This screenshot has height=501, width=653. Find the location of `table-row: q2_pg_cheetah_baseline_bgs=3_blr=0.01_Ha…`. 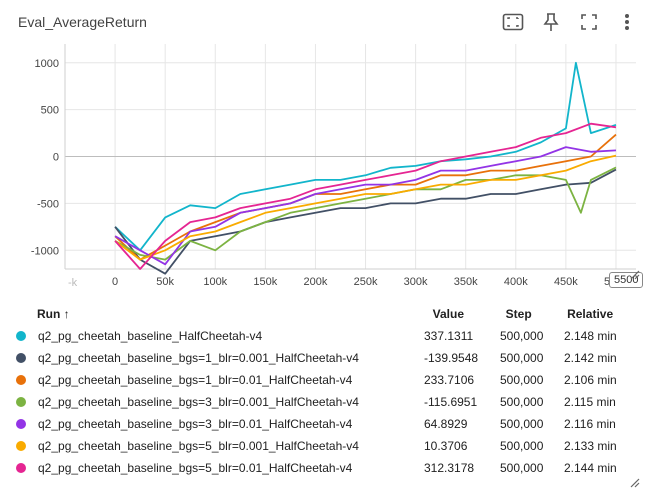

table-row: q2_pg_cheetah_baseline_bgs=3_blr=0.01_Ha… is located at coordinates (327, 424).